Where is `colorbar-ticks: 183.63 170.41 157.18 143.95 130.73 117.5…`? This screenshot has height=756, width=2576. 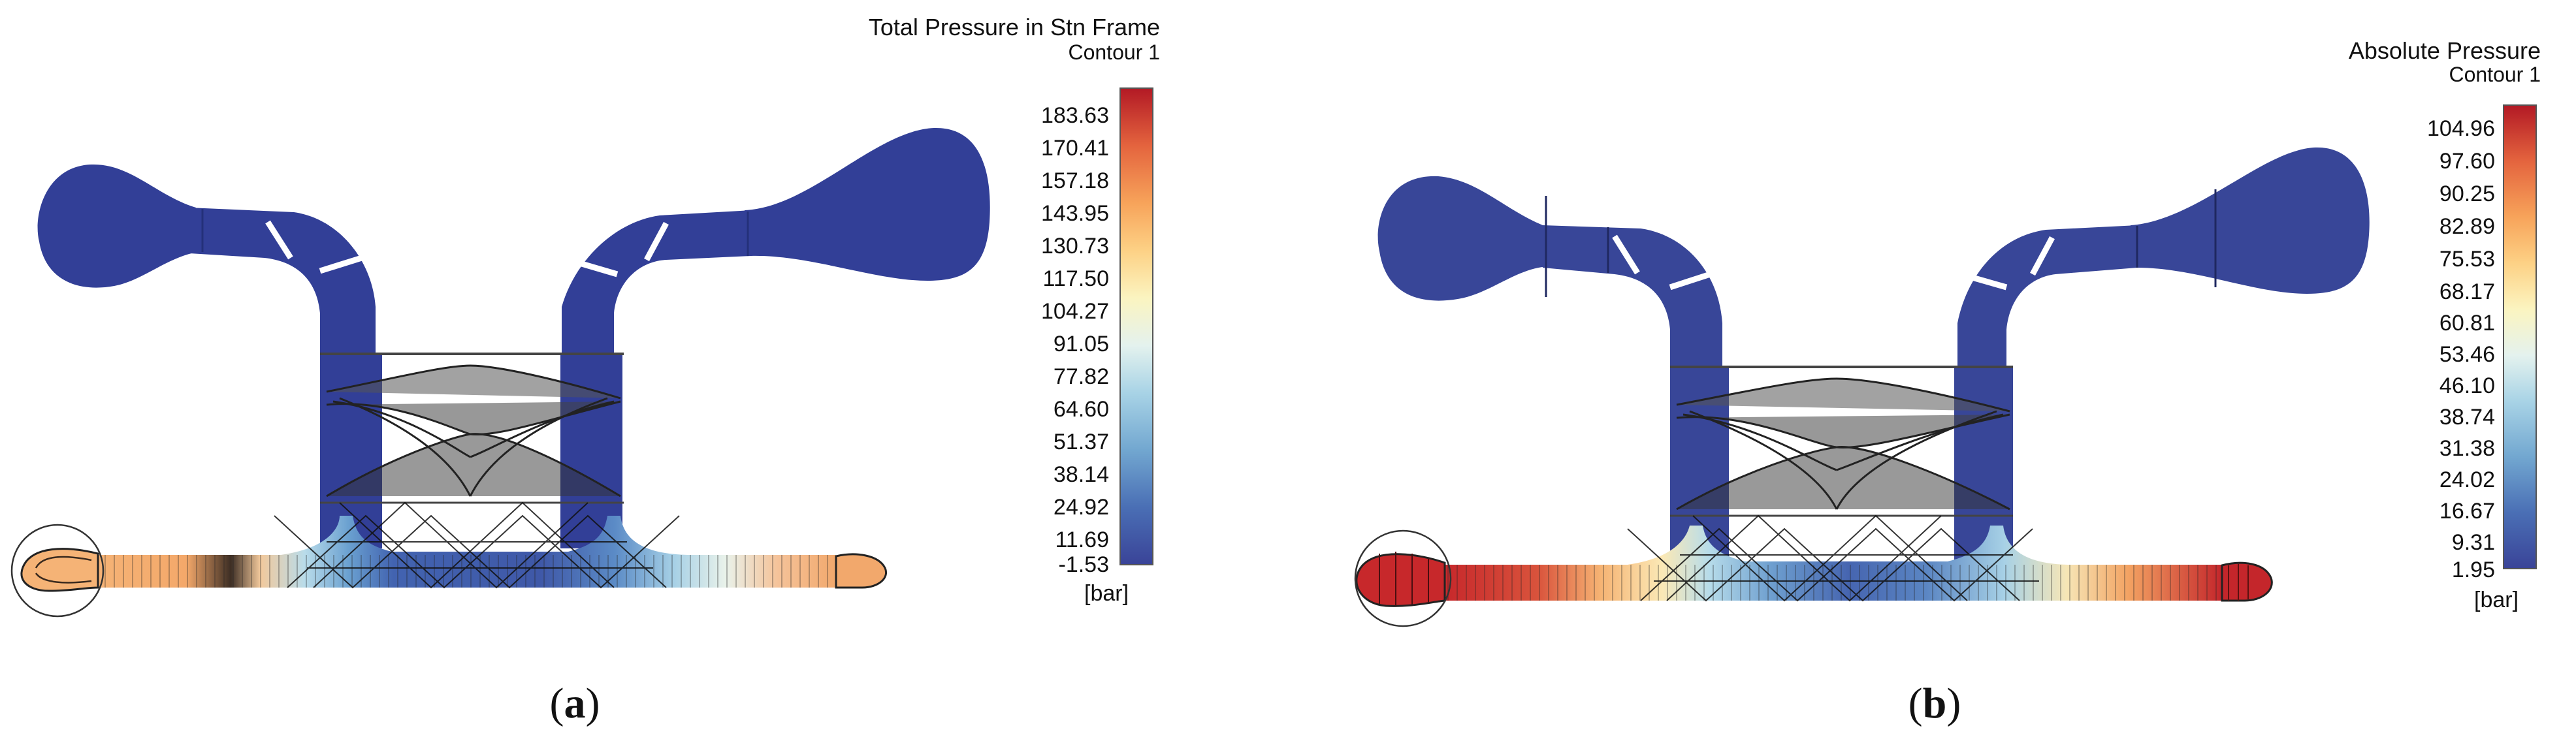 colorbar-ticks: 183.63 170.41 157.18 143.95 130.73 117.5… is located at coordinates (1034, 331).